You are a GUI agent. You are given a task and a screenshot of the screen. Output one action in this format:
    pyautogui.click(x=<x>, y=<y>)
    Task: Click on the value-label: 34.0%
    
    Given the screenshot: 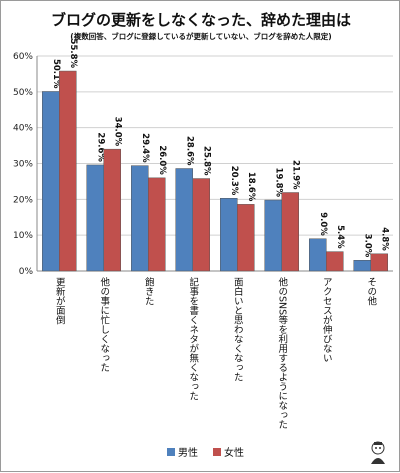 What is the action you would take?
    pyautogui.click(x=117, y=132)
    